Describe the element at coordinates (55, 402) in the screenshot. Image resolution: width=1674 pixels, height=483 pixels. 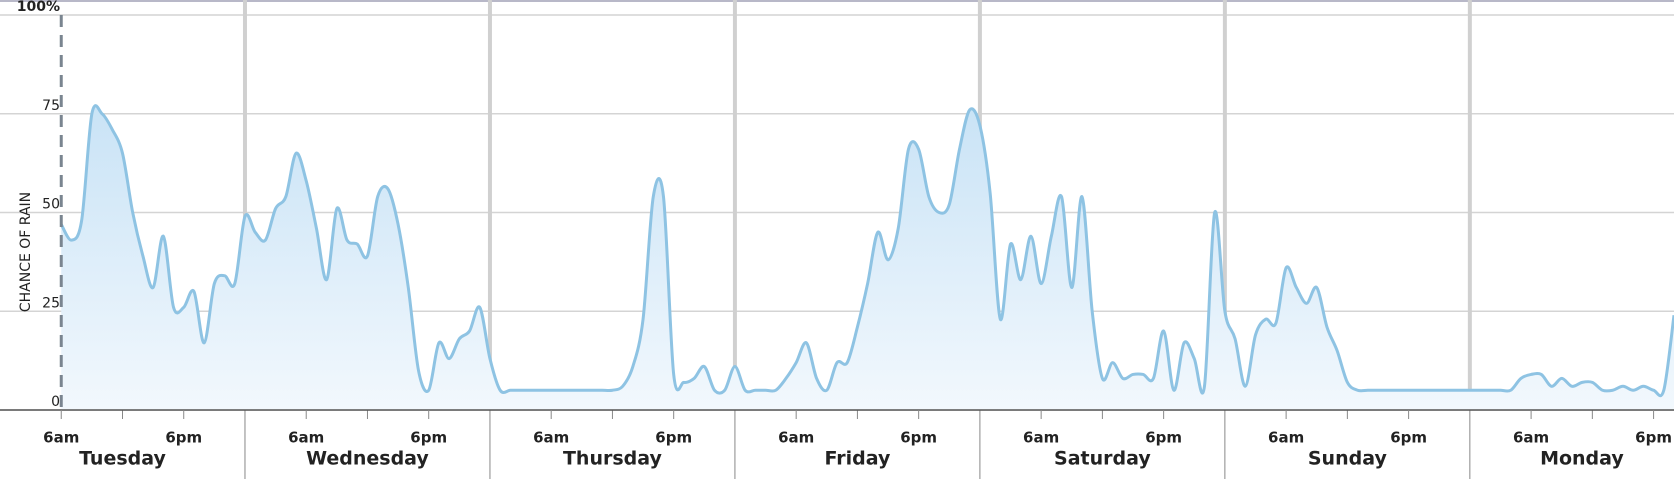
I see `y-tick-label: 0` at that location.